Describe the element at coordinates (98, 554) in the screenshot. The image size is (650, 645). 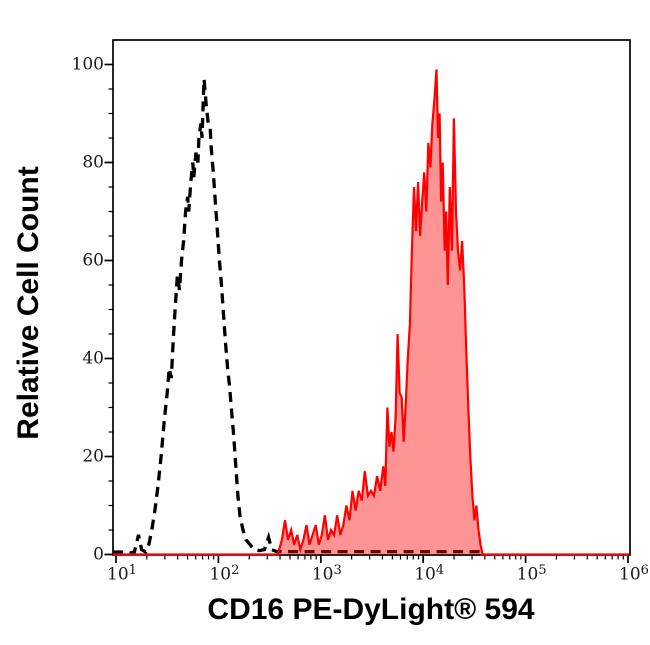
I see `y-tick-label: 0` at that location.